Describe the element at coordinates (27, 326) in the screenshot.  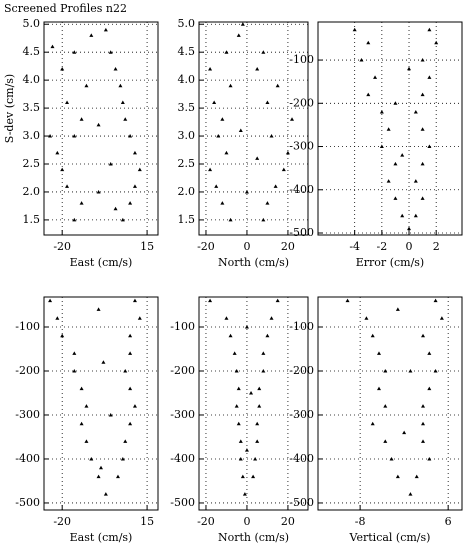
I see `y-tick-label: -100` at that location.